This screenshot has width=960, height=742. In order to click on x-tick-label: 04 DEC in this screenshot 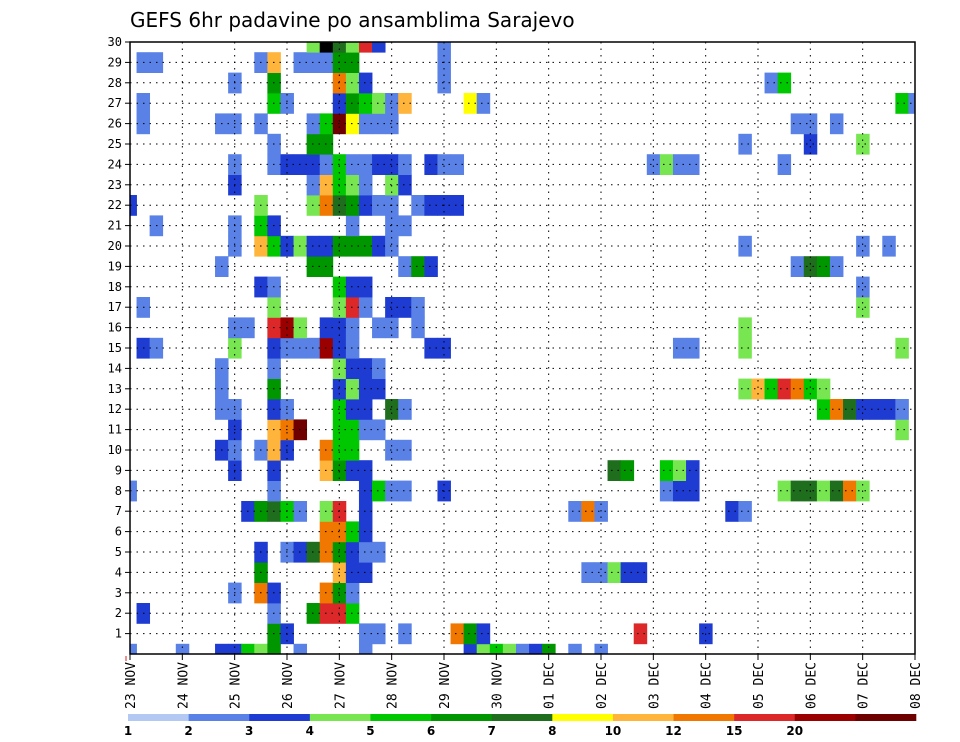, I will do `click(707, 685)`.